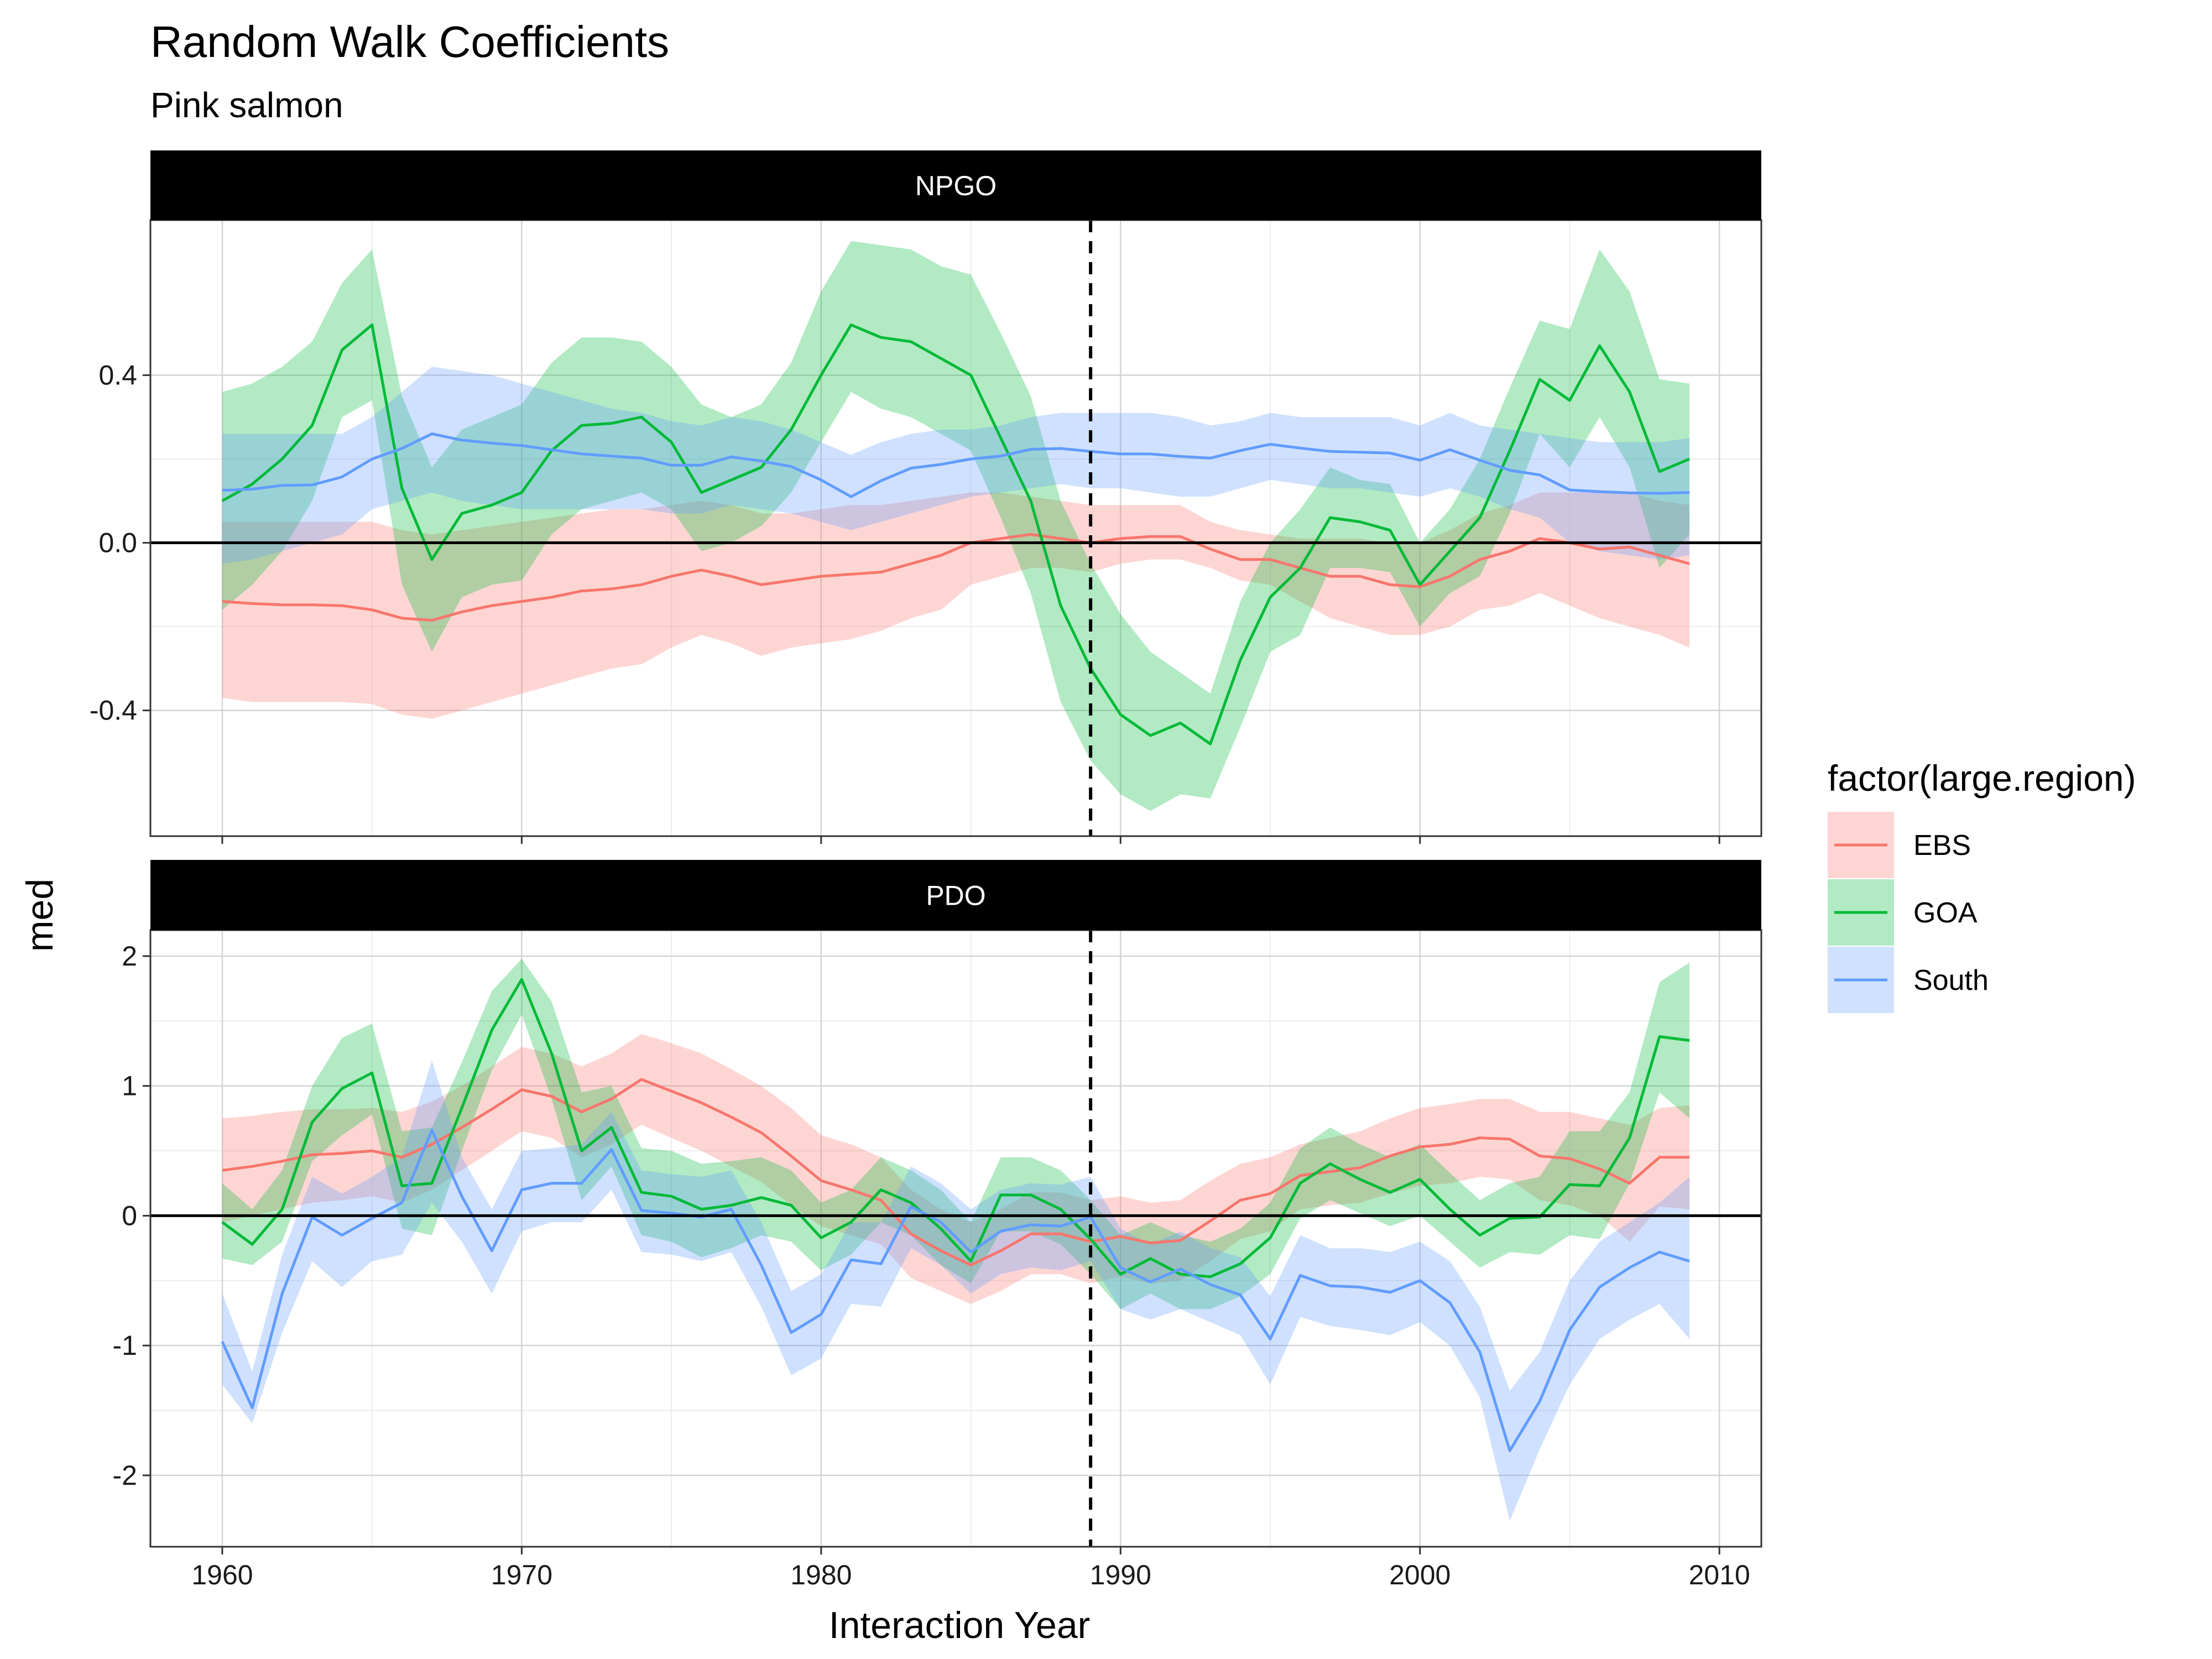  Describe the element at coordinates (222, 1575) in the screenshot. I see `x-tick-label: 1960` at that location.